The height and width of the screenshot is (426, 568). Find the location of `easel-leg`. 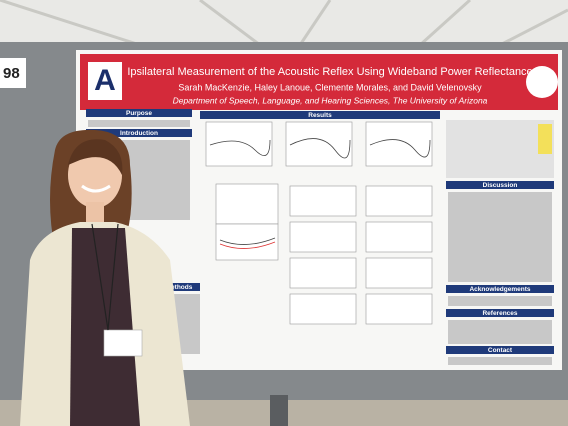

easel-leg is located at coordinates (279, 410).